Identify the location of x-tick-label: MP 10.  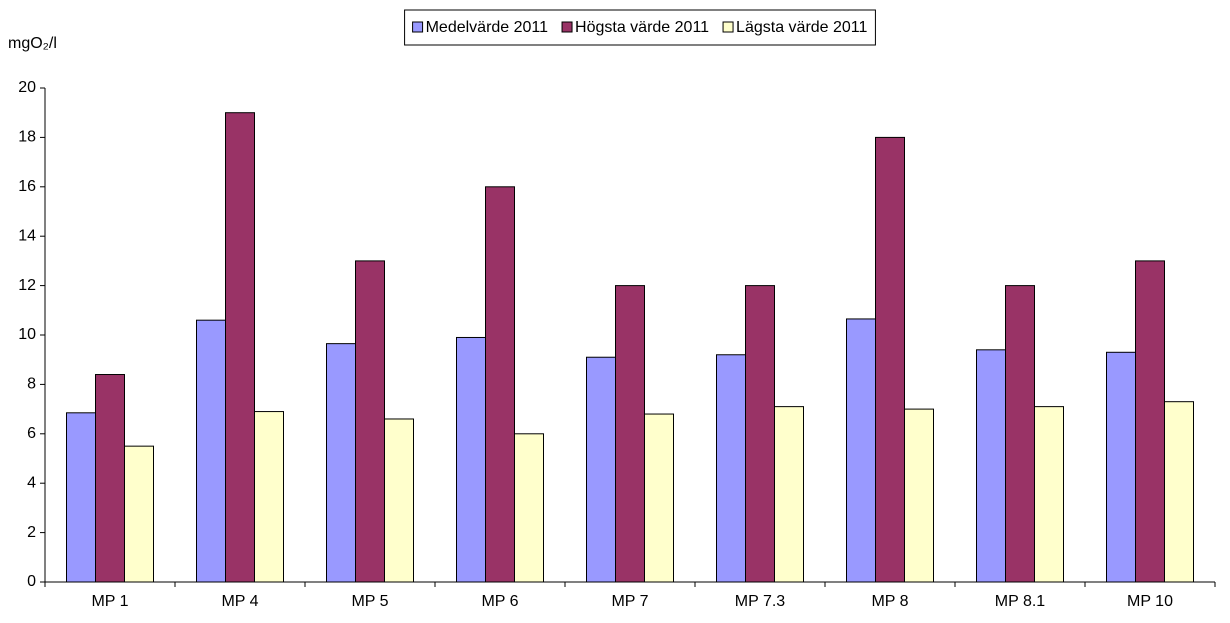
(1150, 601).